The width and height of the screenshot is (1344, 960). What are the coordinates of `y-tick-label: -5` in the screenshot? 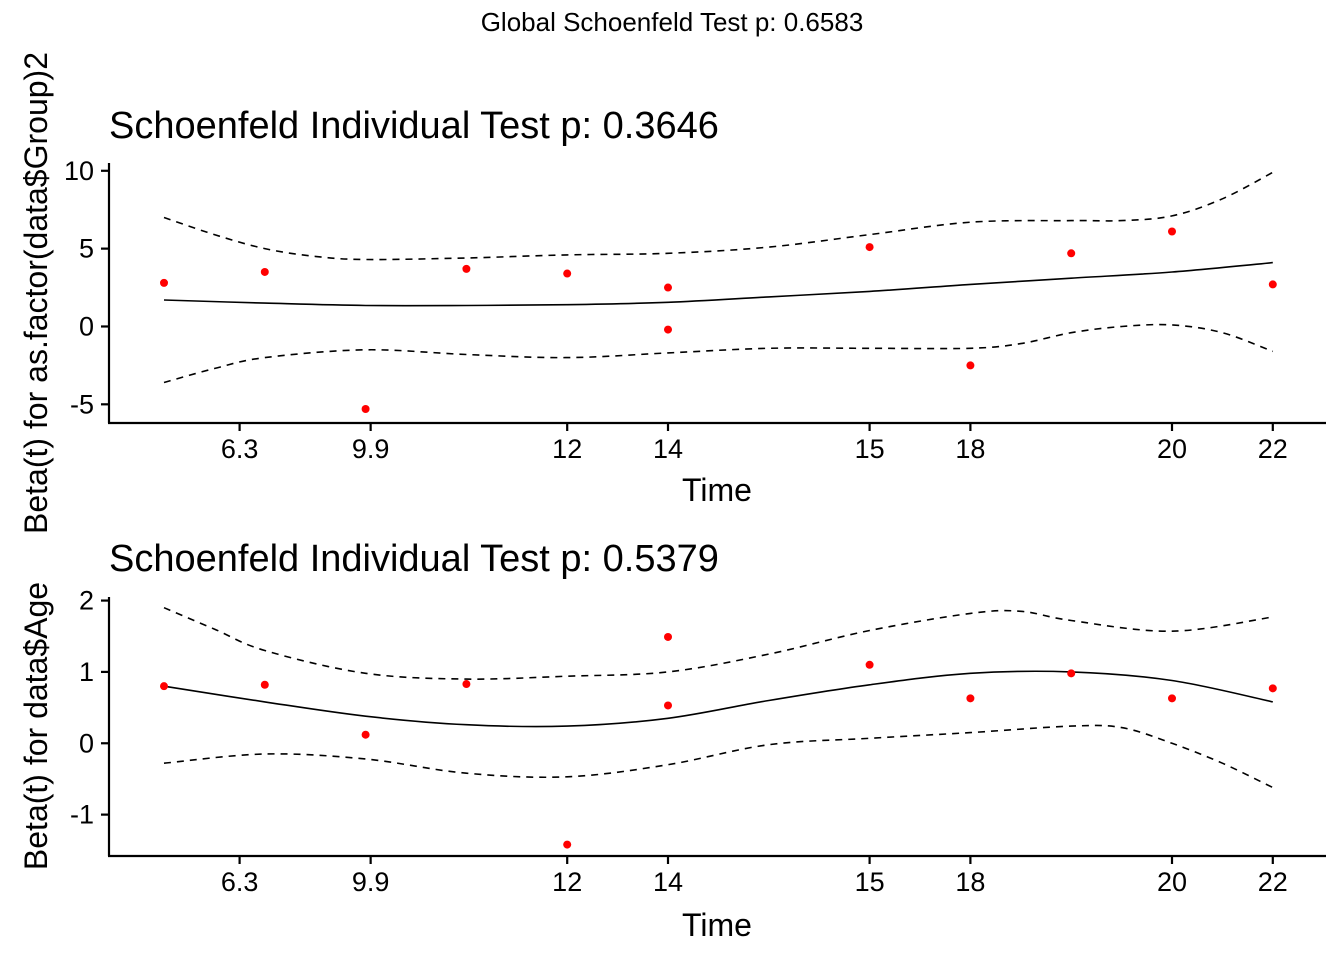 It's located at (82, 404).